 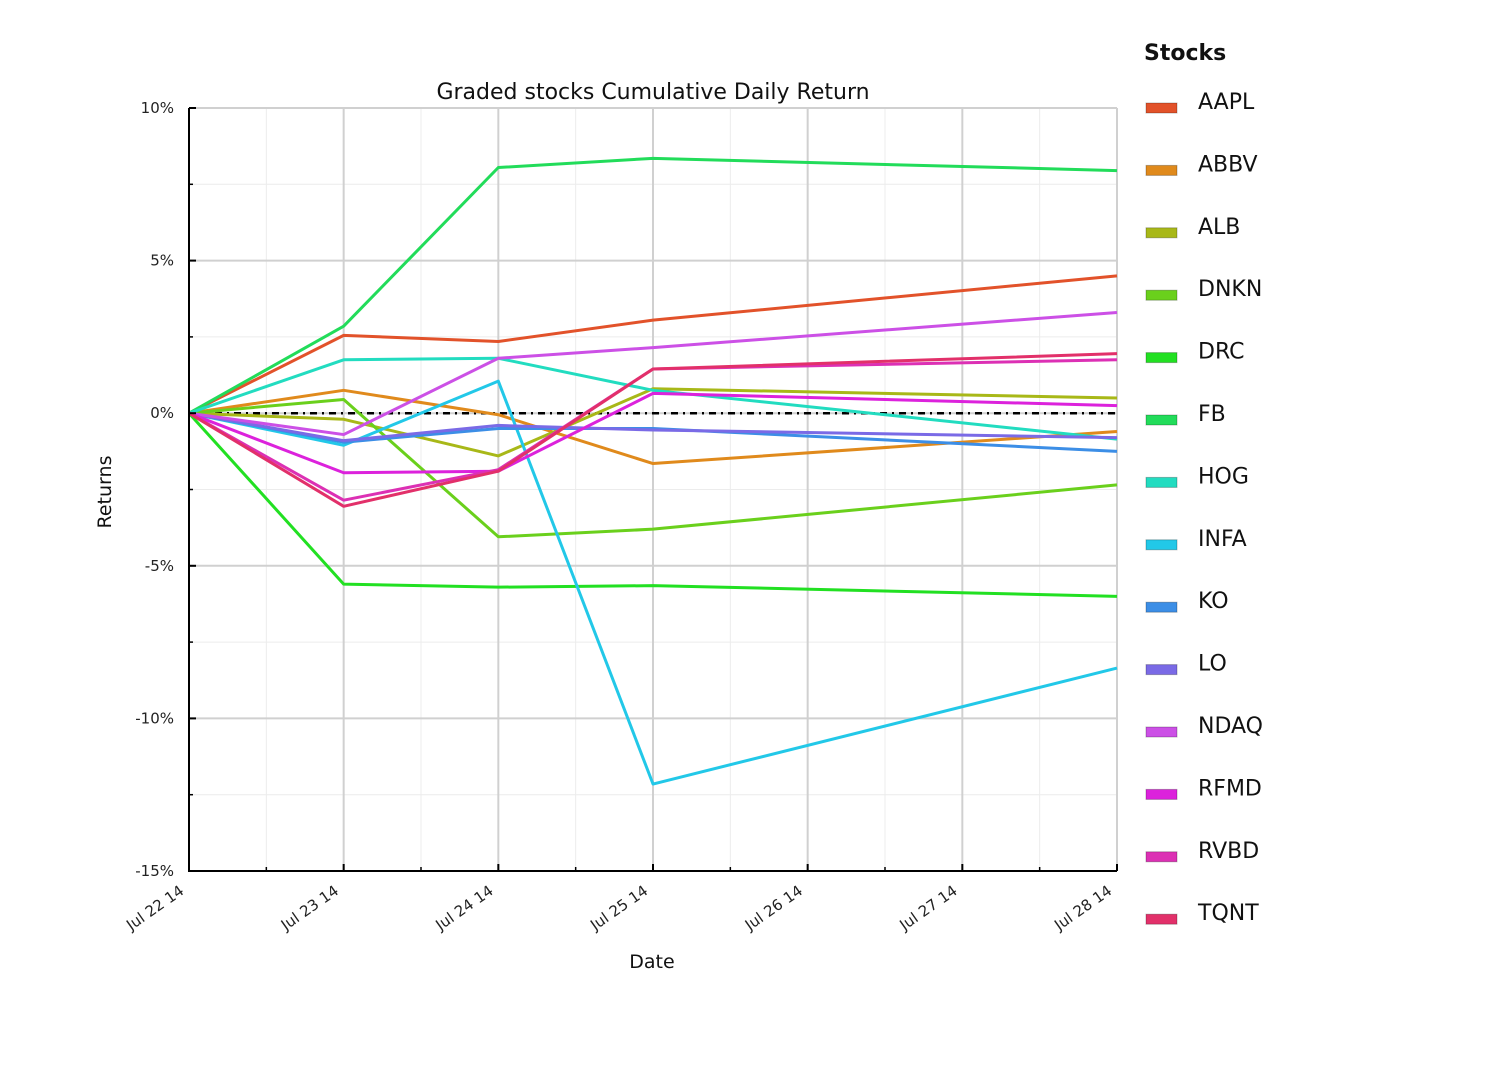 I want to click on legend-swatch-tqnt, so click(x=1161, y=919).